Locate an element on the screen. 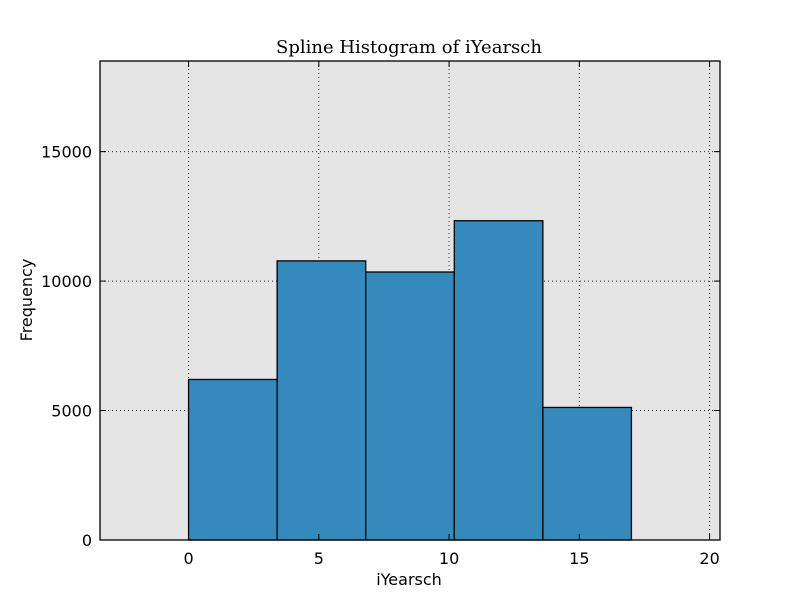 The width and height of the screenshot is (800, 600). y-axis-label: Frequency is located at coordinates (26, 300).